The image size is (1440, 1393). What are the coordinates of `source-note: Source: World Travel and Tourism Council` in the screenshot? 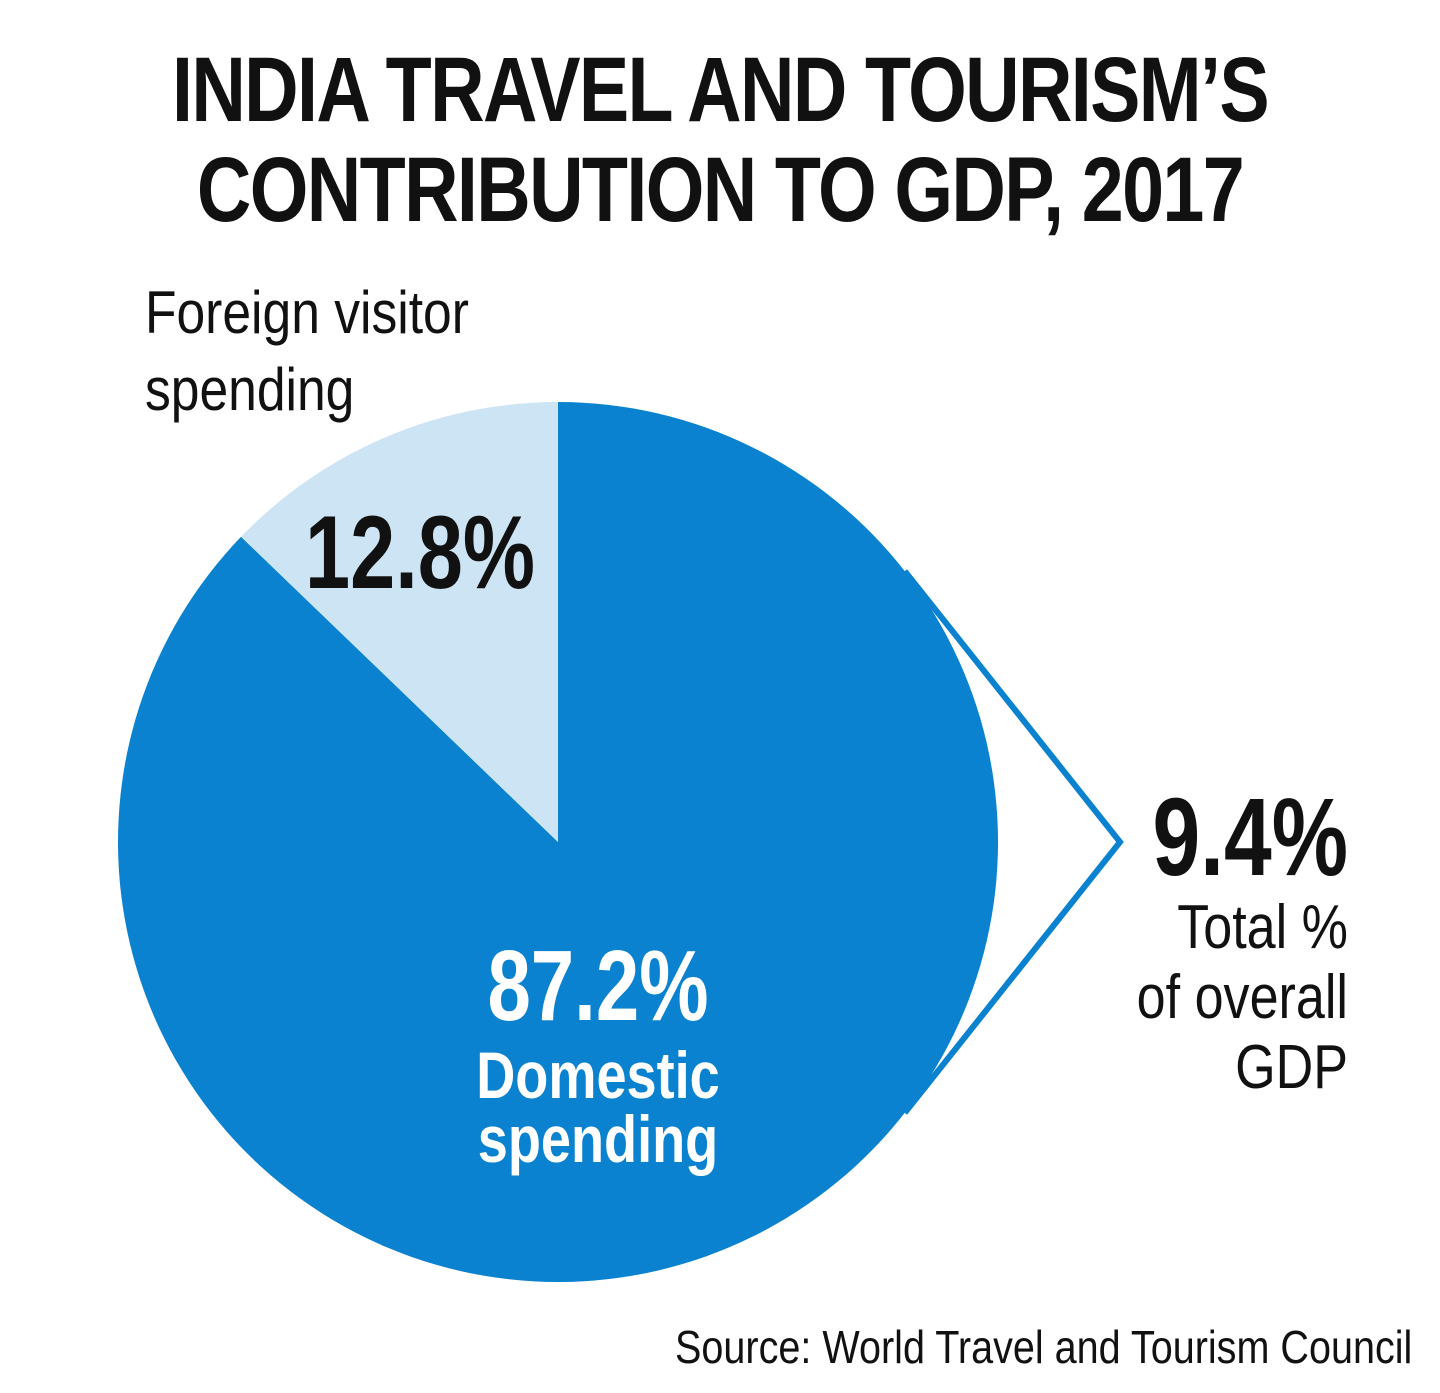 It's located at (1043, 1347).